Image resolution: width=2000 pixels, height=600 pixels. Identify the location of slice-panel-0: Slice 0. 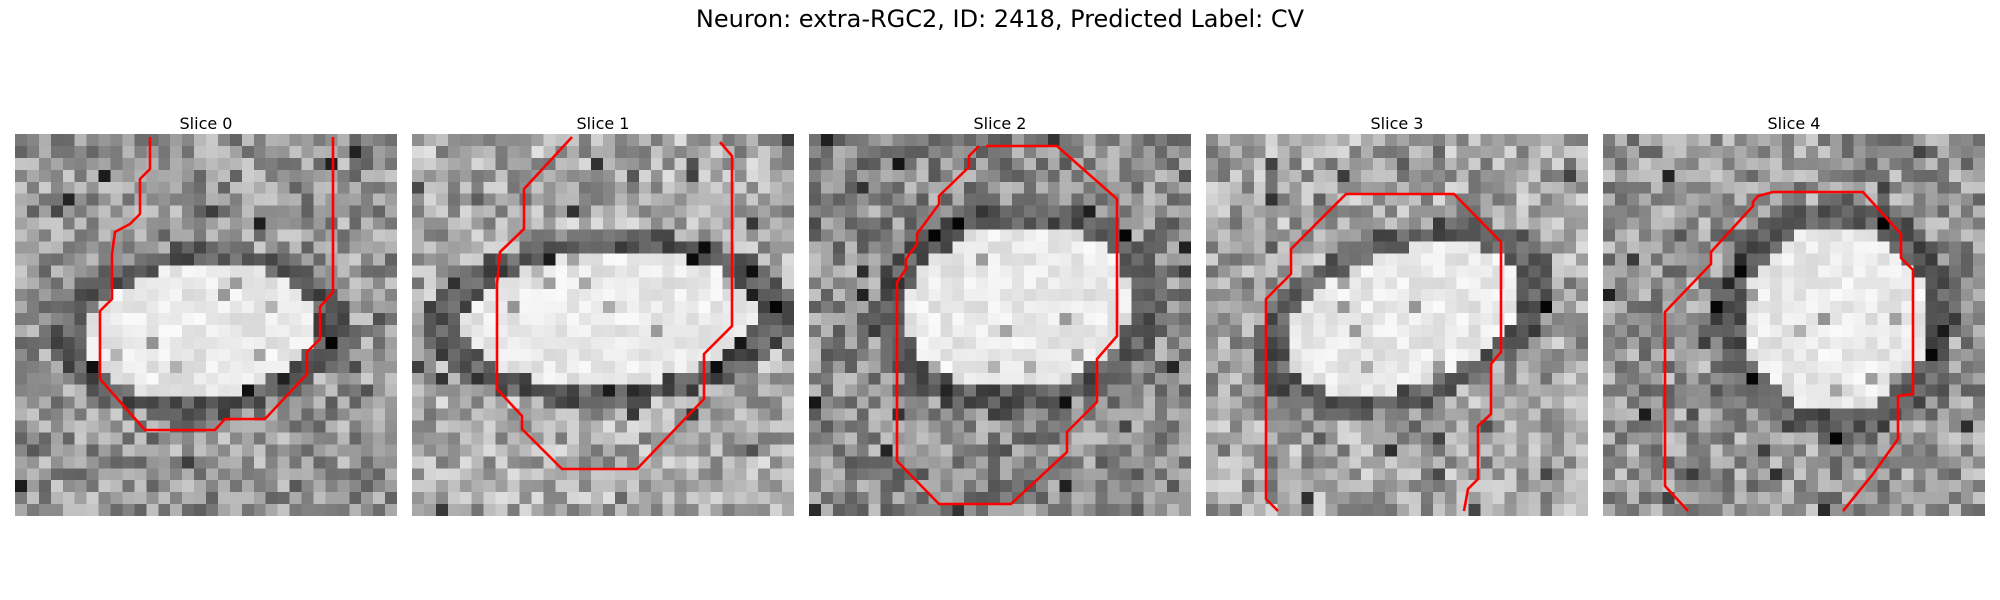
(206, 317).